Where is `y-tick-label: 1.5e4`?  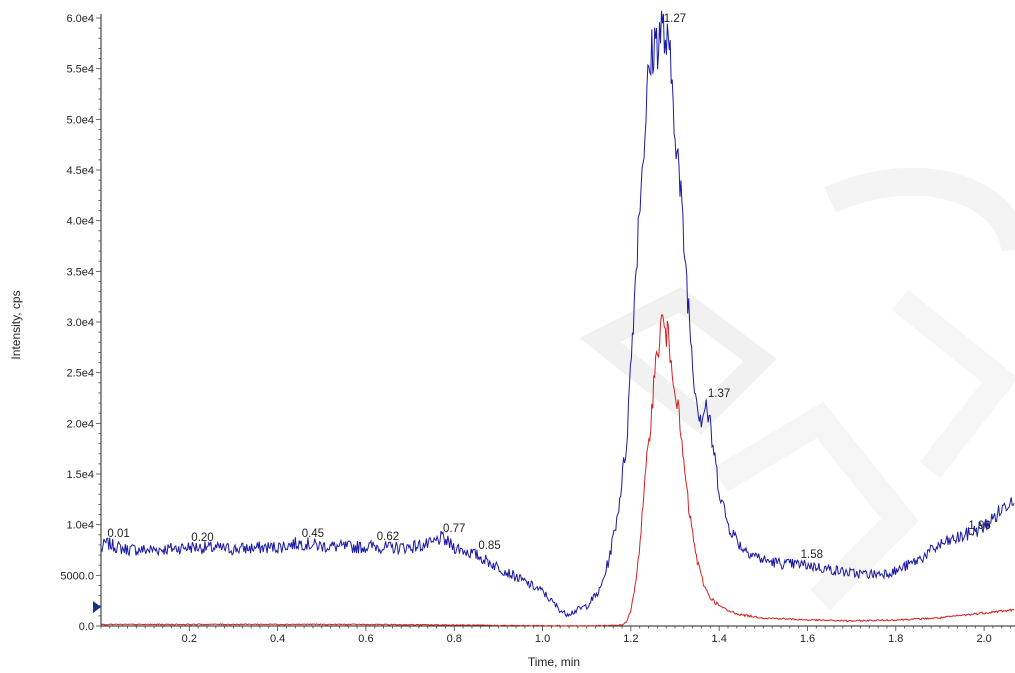
y-tick-label: 1.5e4 is located at coordinates (80, 475).